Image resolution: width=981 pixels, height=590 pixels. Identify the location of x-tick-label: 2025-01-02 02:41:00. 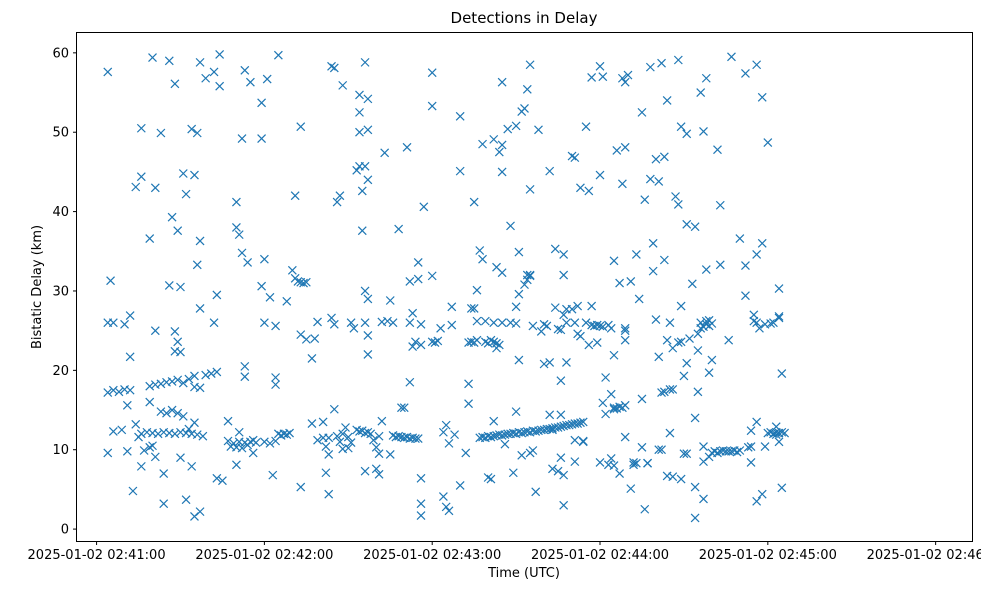
(97, 555).